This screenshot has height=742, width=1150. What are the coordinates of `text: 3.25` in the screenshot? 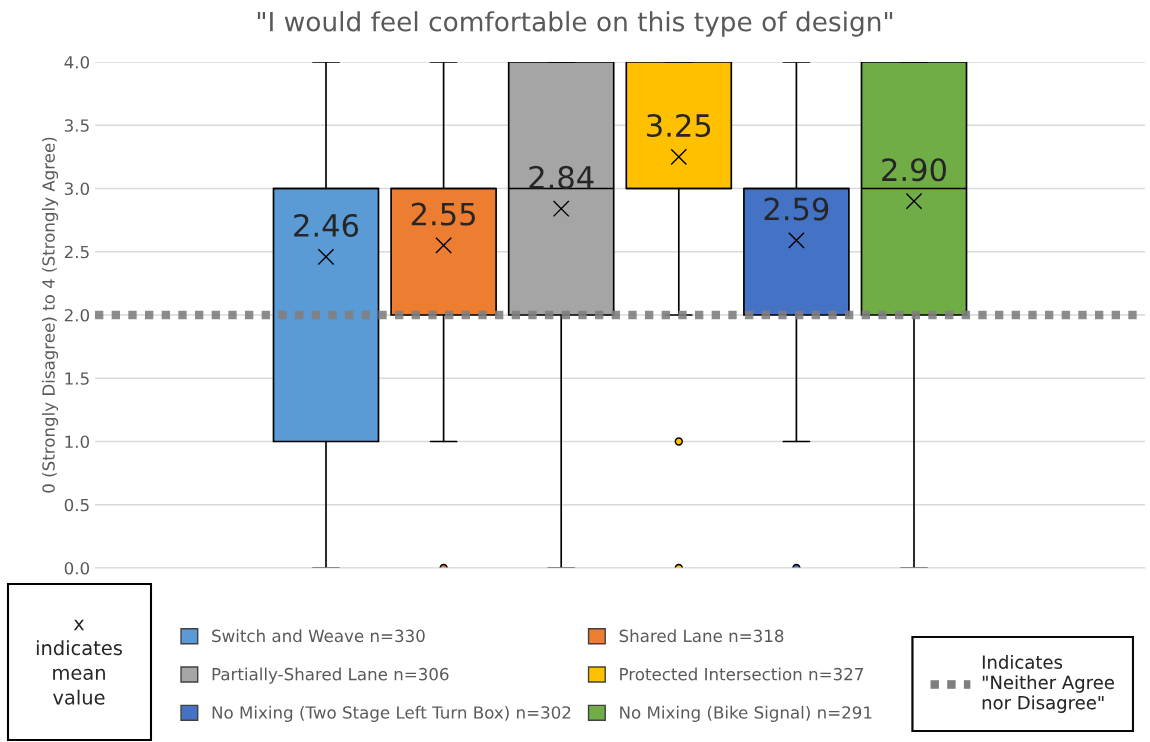 It's located at (679, 125).